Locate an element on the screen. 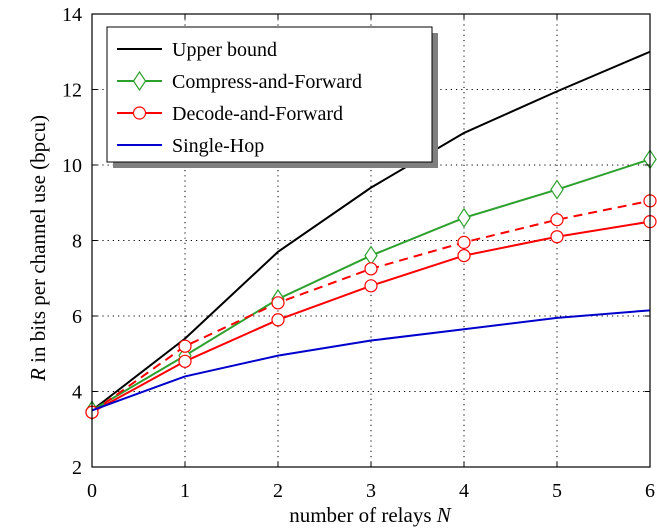 Image resolution: width=657 pixels, height=531 pixels. x-tick-label: 0 is located at coordinates (92, 491).